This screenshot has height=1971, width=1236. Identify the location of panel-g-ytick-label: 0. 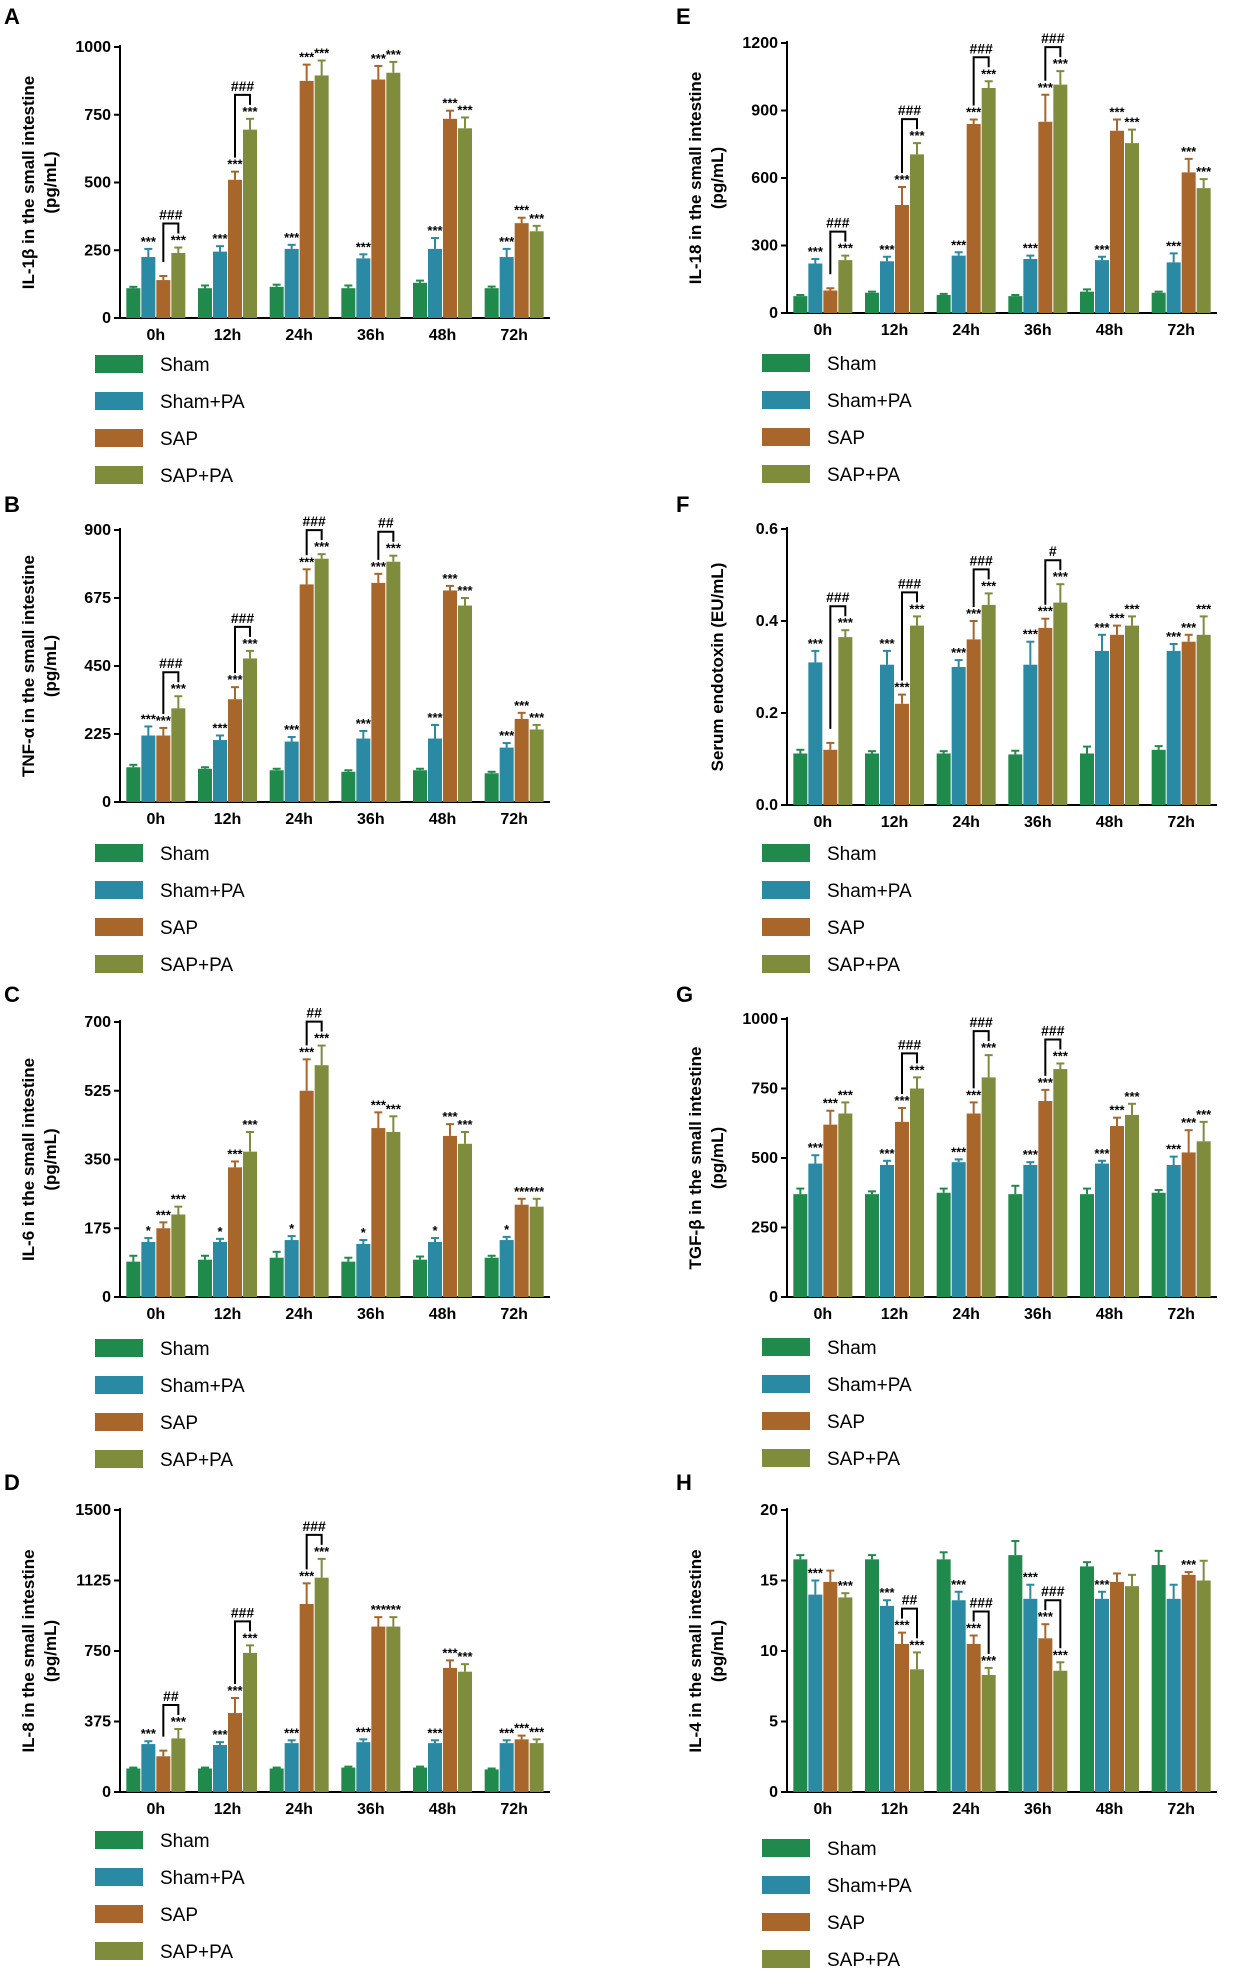
(773, 1297).